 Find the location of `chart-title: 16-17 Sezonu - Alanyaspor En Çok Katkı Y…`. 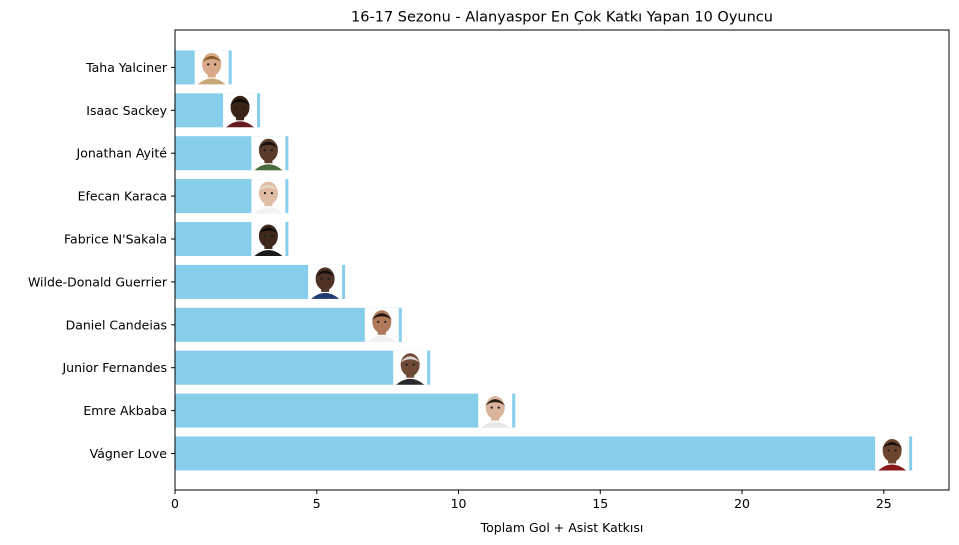

chart-title: 16-17 Sezonu - Alanyaspor En Çok Katkı Y… is located at coordinates (562, 18).